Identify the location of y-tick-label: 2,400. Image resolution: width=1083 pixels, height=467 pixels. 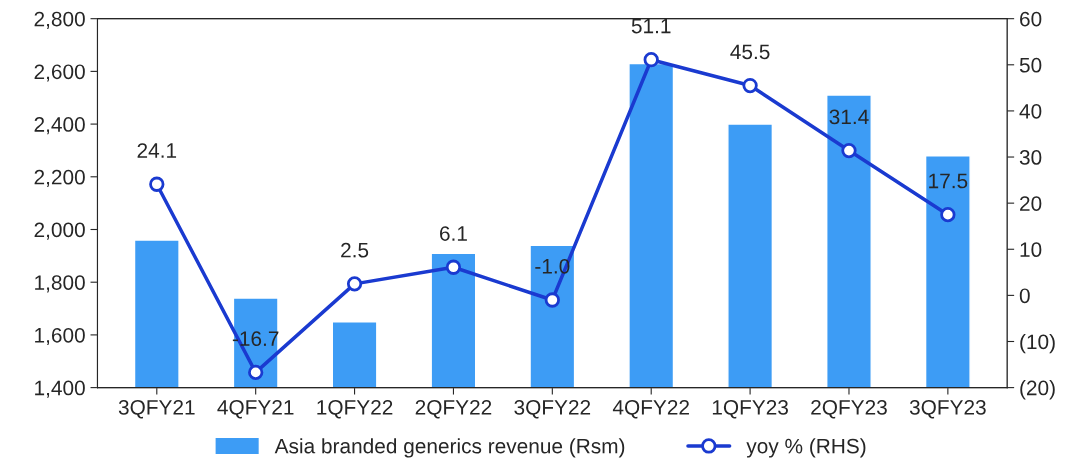
(59, 126).